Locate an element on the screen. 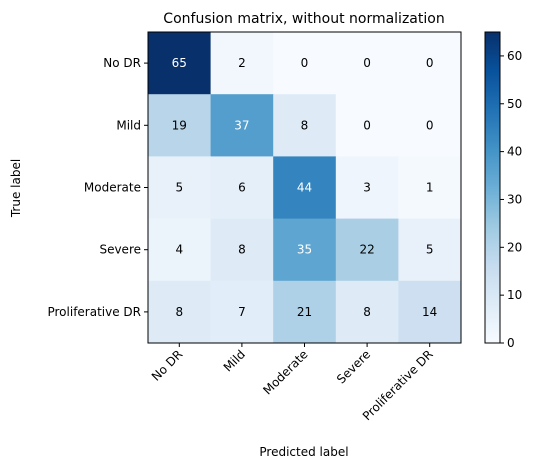 This screenshot has height=470, width=537. cell-value-label: 2 is located at coordinates (242, 63).